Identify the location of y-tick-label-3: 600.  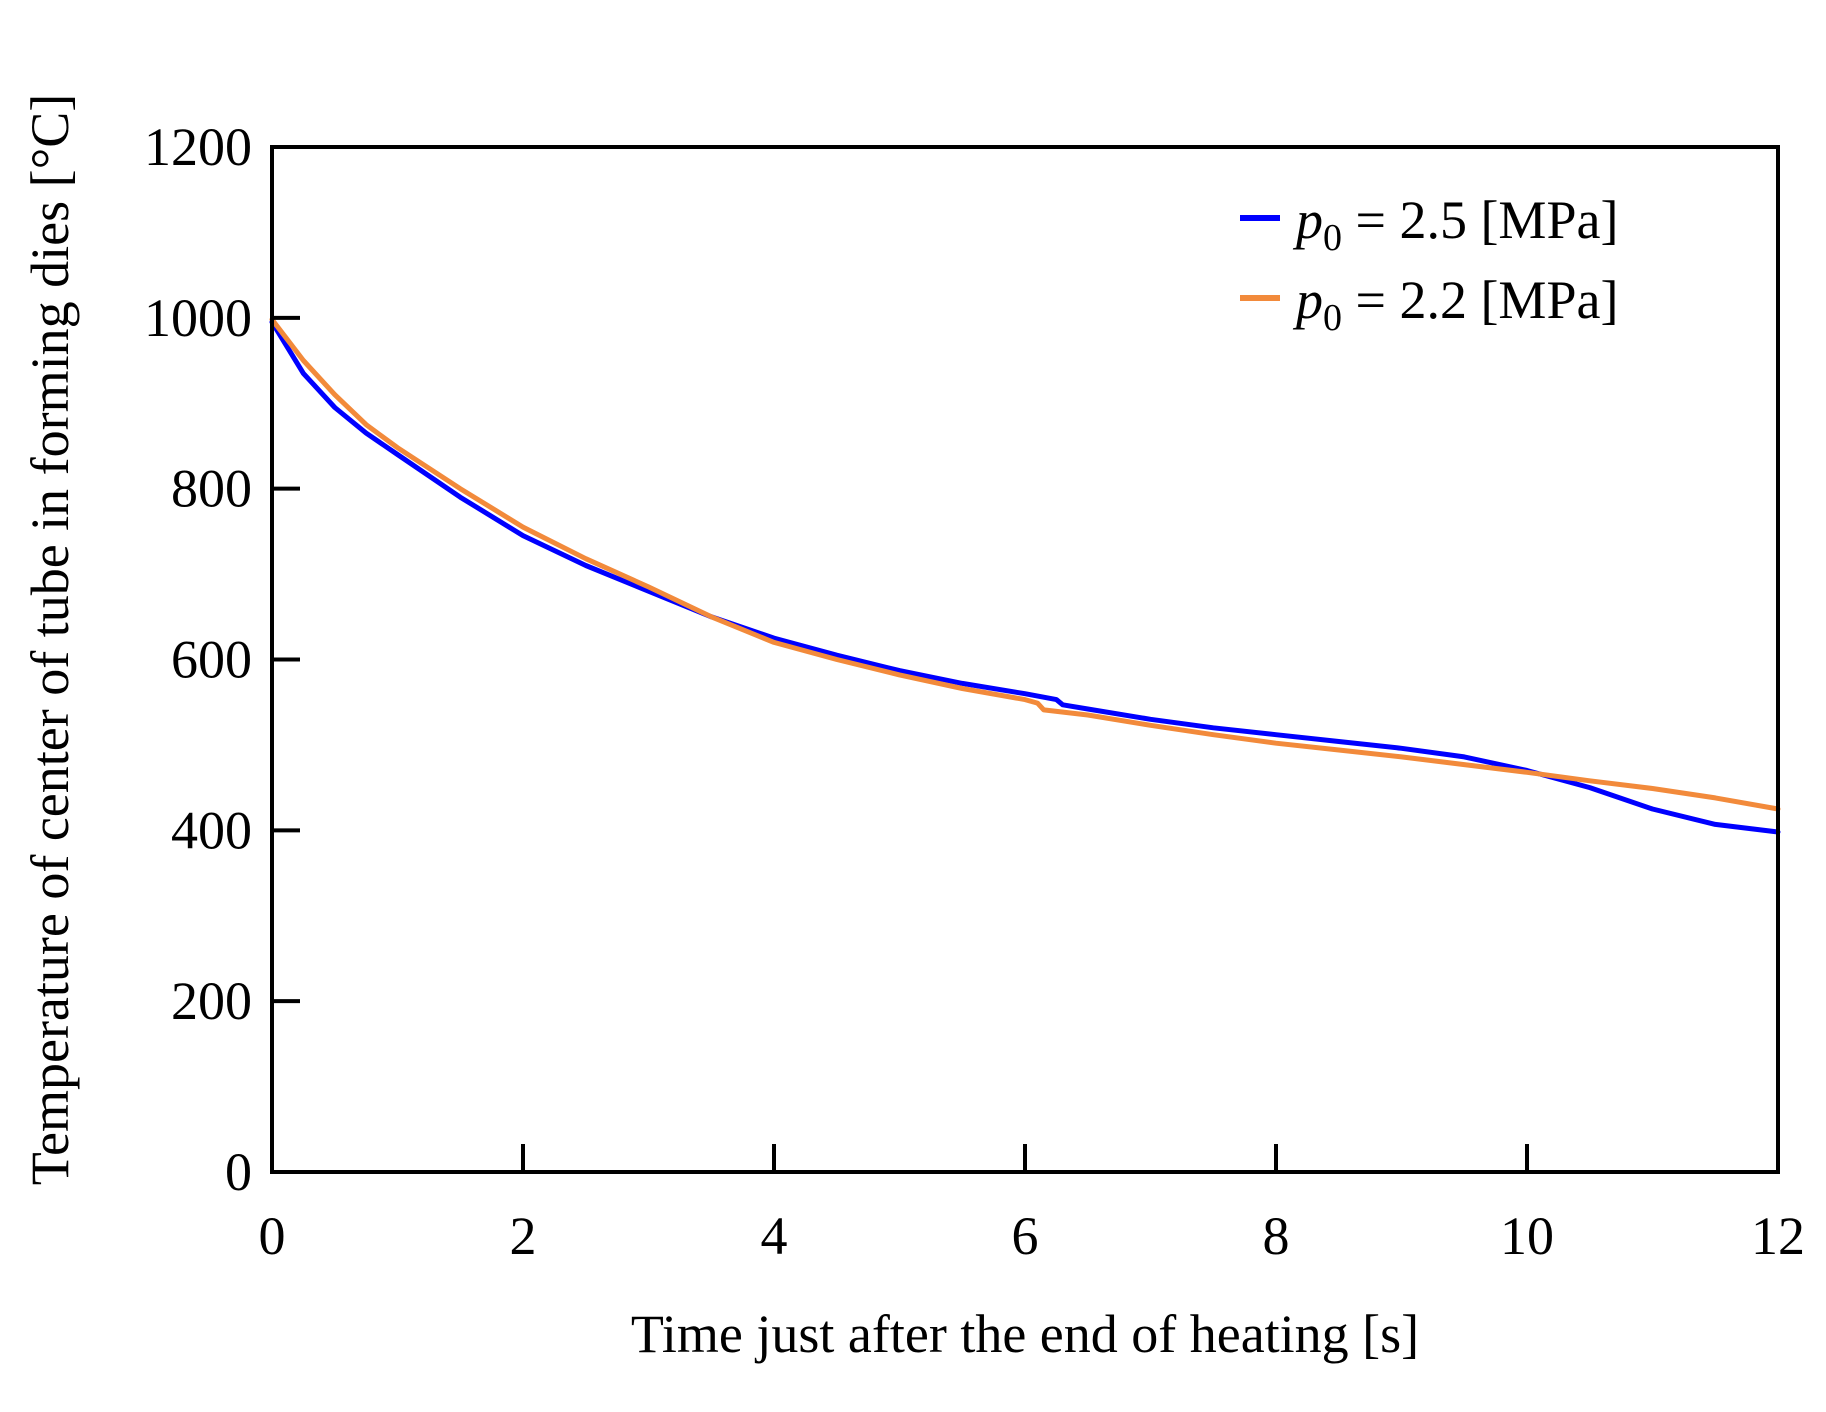
(211, 660).